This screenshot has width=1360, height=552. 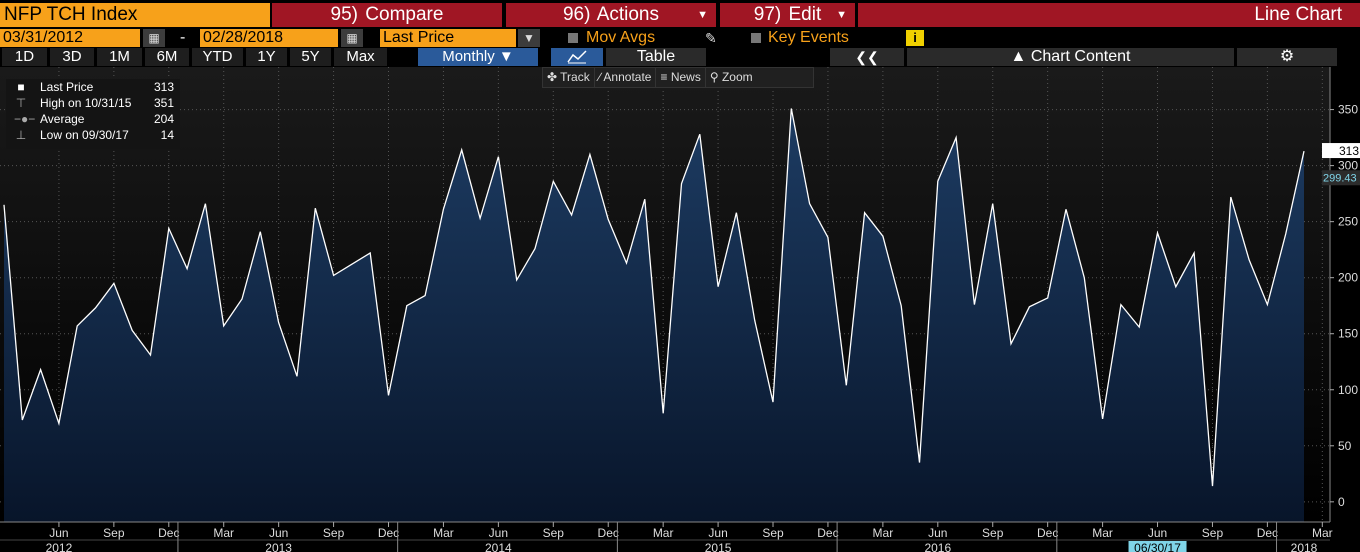 I want to click on field-dropdown-icon: ▼, so click(x=529, y=38).